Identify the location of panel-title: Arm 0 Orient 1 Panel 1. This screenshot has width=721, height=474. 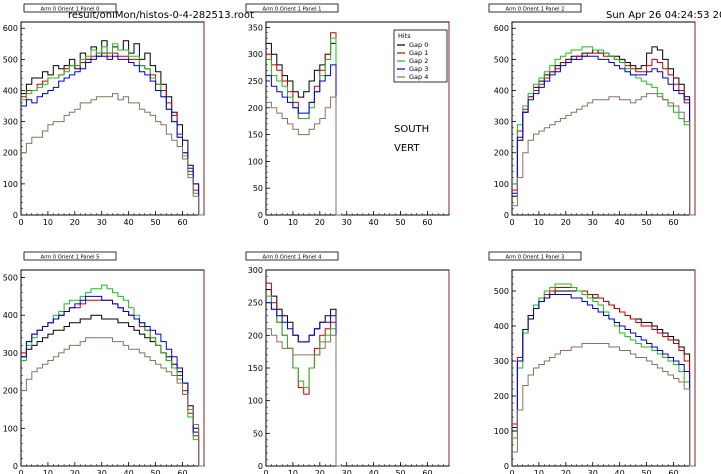
(292, 10).